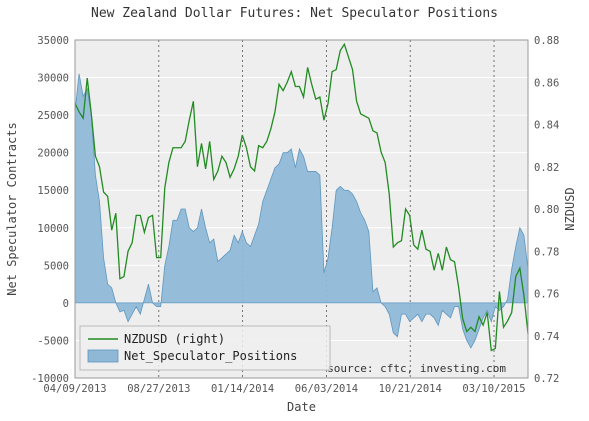  What do you see at coordinates (546, 210) in the screenshot?
I see `y2-tick-label: 0.80` at bounding box center [546, 210].